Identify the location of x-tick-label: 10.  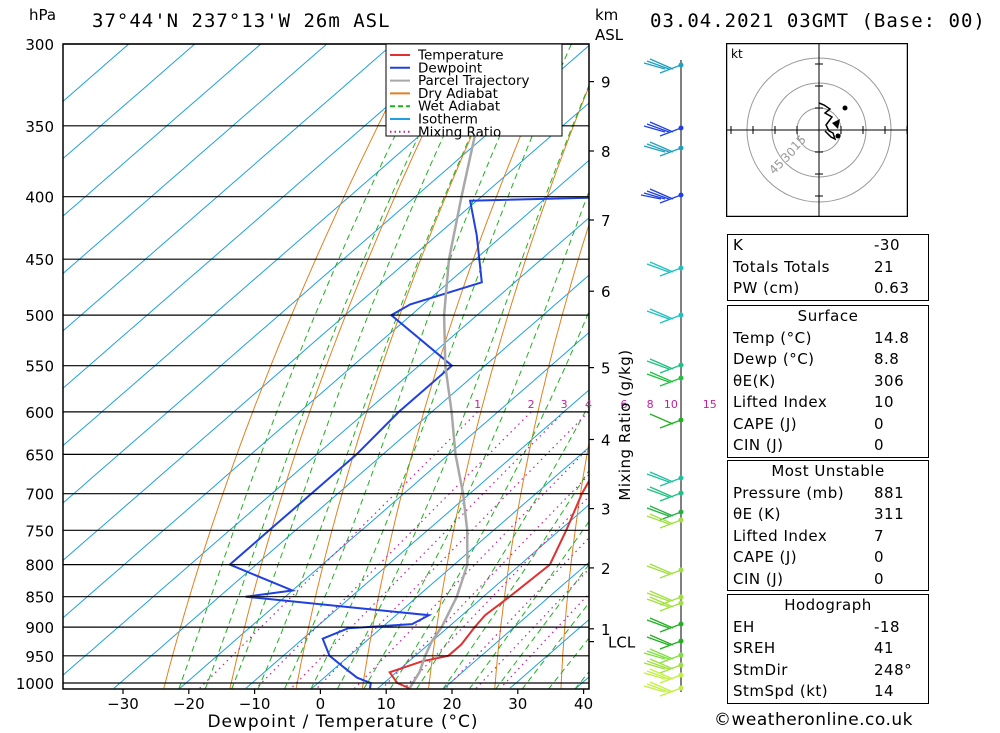
(386, 704).